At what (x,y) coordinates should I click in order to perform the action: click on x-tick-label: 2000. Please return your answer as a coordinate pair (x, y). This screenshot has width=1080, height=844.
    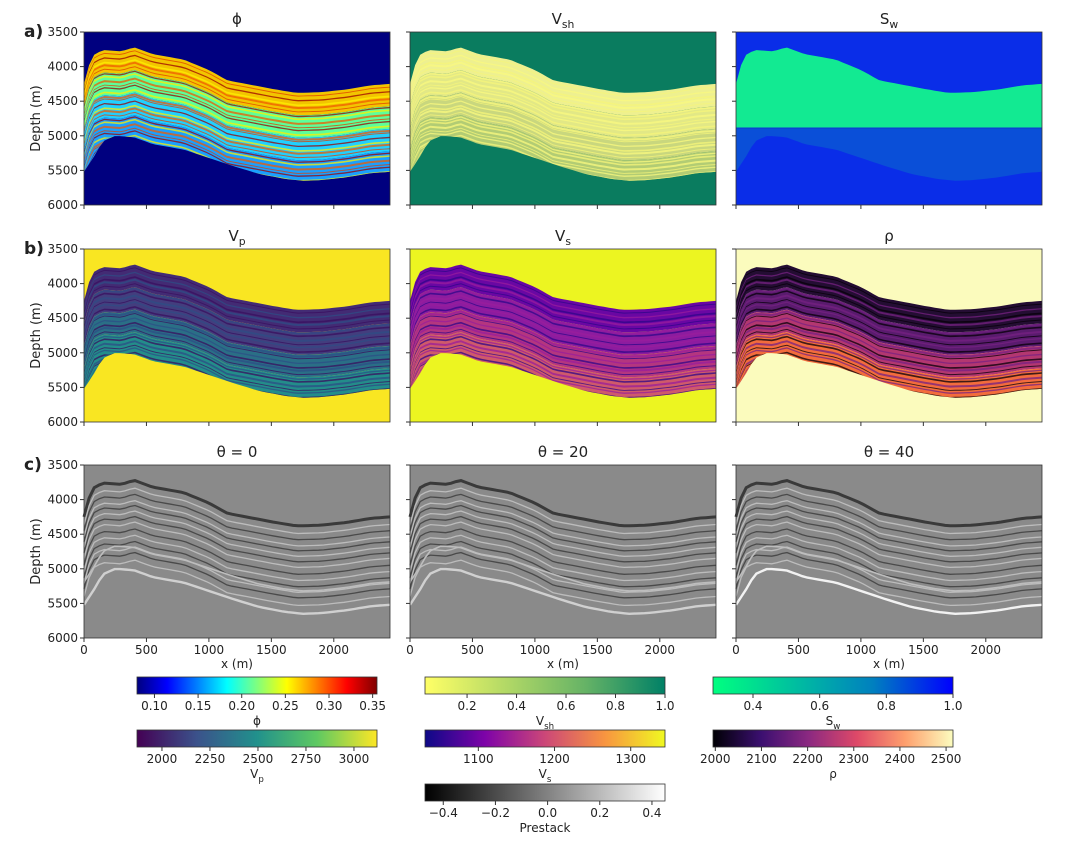
    Looking at the image, I should click on (334, 650).